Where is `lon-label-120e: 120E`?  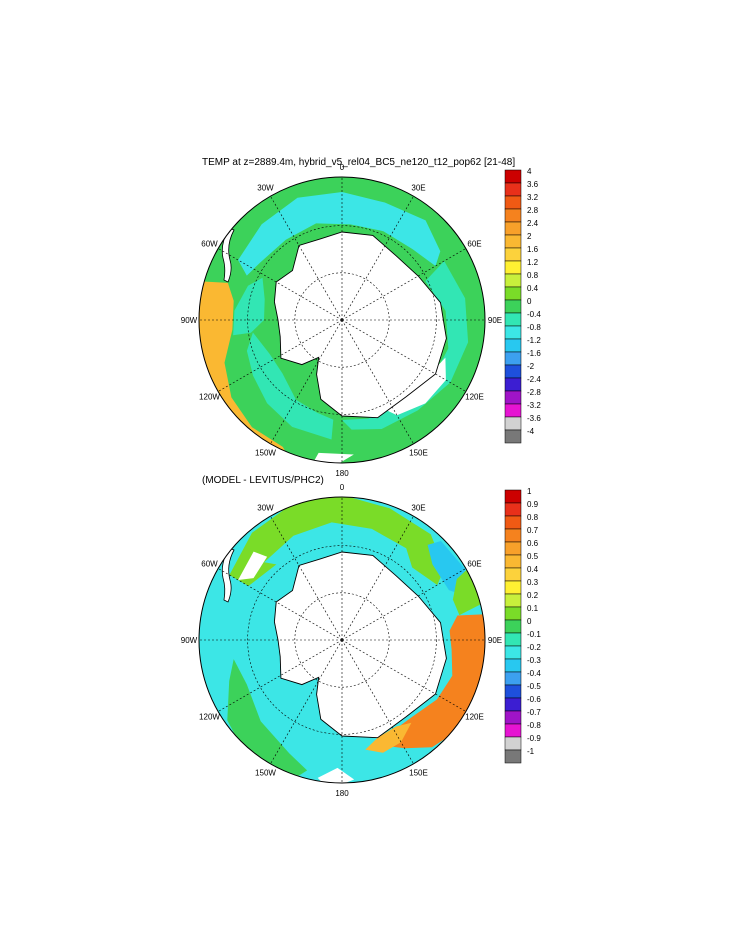 lon-label-120e: 120E is located at coordinates (474, 397).